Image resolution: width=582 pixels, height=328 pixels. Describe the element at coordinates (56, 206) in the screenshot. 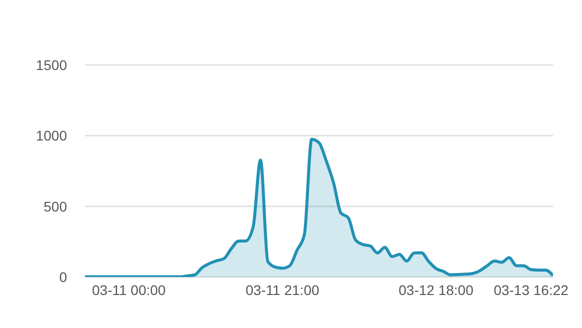

I see `y-tick-label: 500` at that location.